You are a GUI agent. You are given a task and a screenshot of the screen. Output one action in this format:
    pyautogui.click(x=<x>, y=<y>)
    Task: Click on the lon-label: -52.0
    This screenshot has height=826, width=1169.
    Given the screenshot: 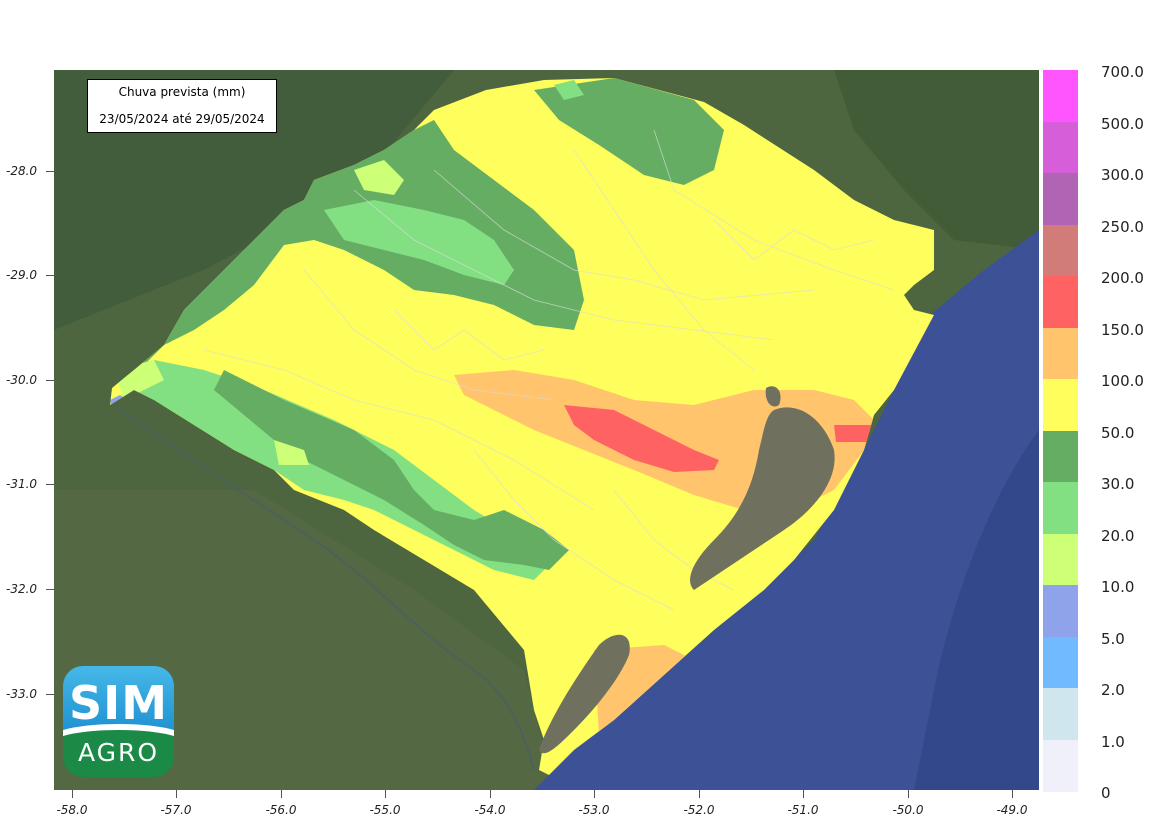 What is the action you would take?
    pyautogui.click(x=699, y=810)
    